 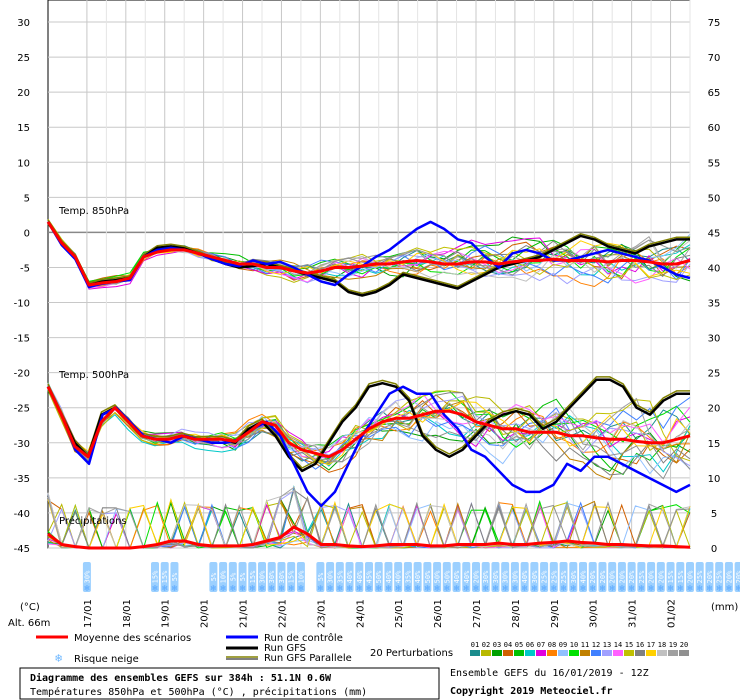 What do you see at coordinates (22, 409) in the screenshot?
I see `left-tick-label: -25` at bounding box center [22, 409].